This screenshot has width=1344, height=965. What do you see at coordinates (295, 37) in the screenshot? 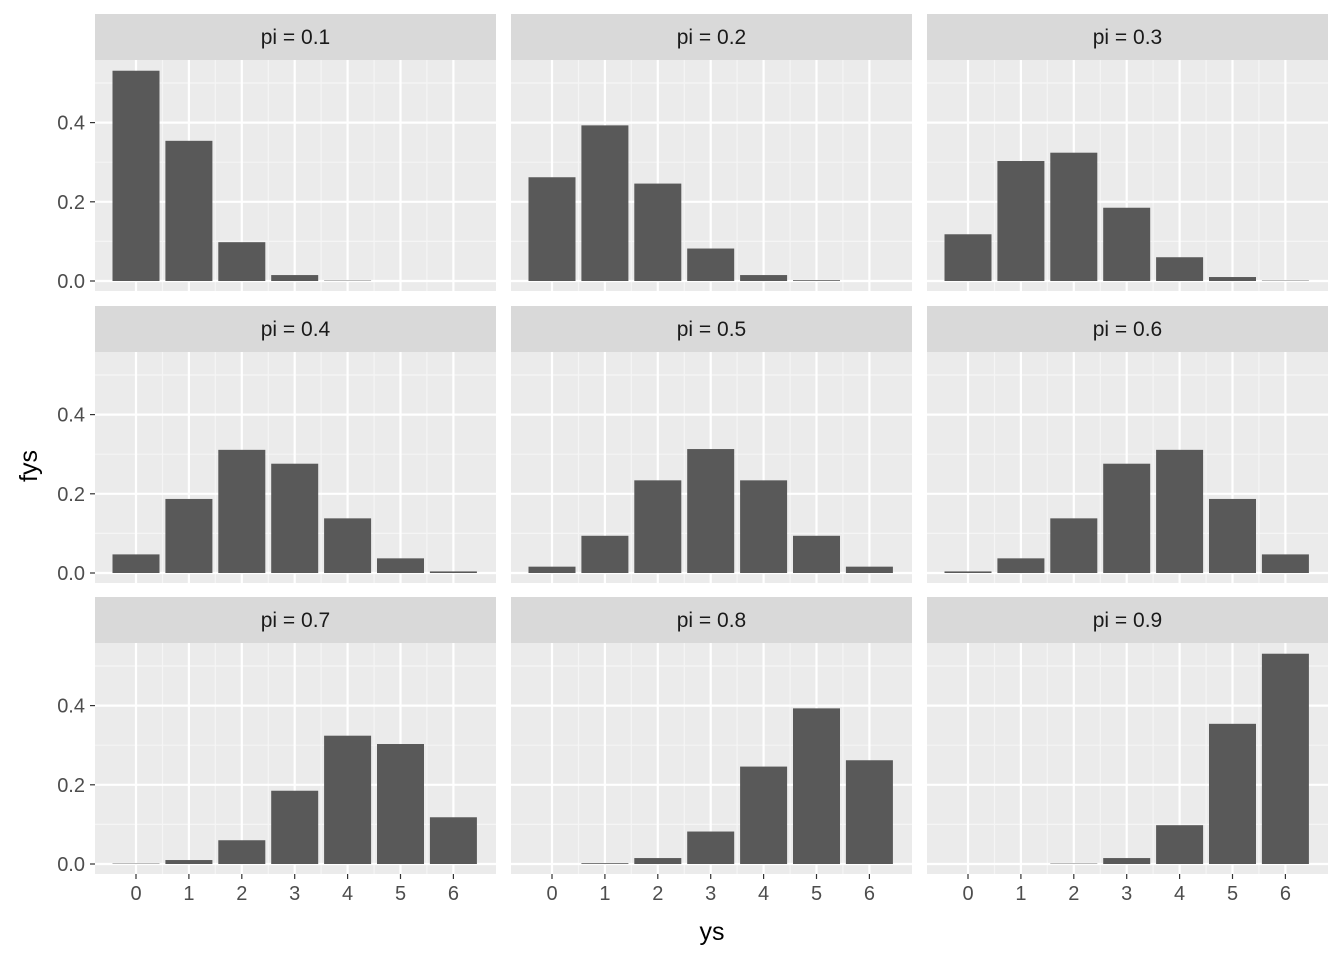
I see `facet-label: pi = 0.1` at bounding box center [295, 37].